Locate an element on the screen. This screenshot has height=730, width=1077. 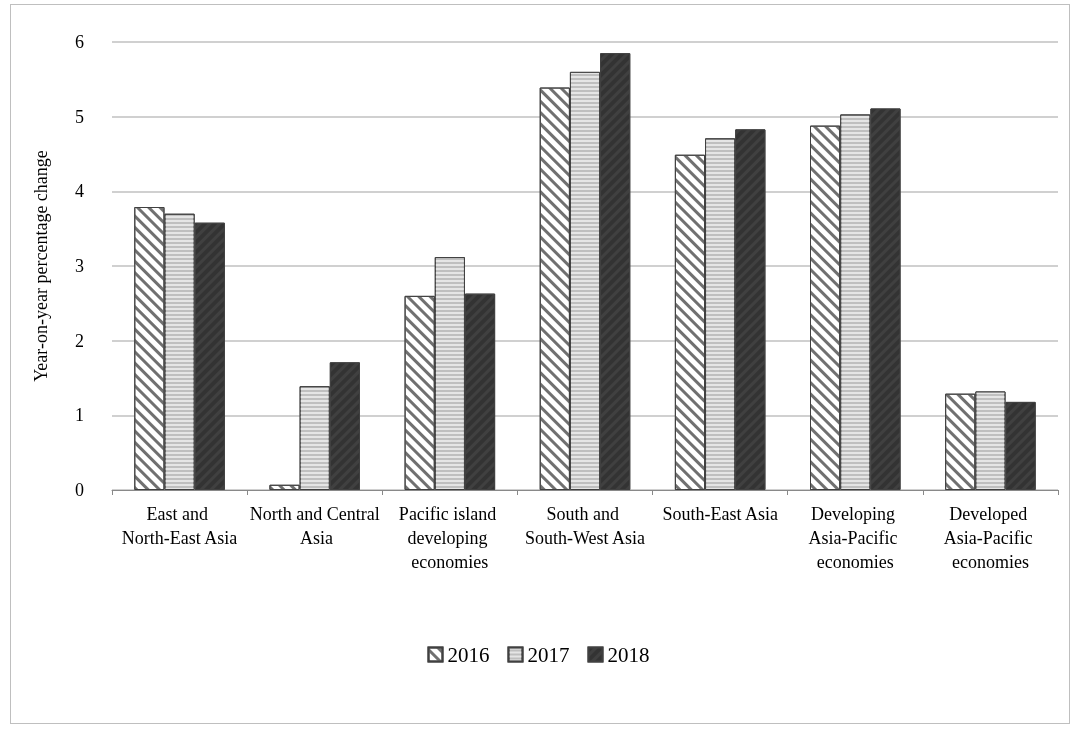
y-tick-label: 1 is located at coordinates (79, 415).